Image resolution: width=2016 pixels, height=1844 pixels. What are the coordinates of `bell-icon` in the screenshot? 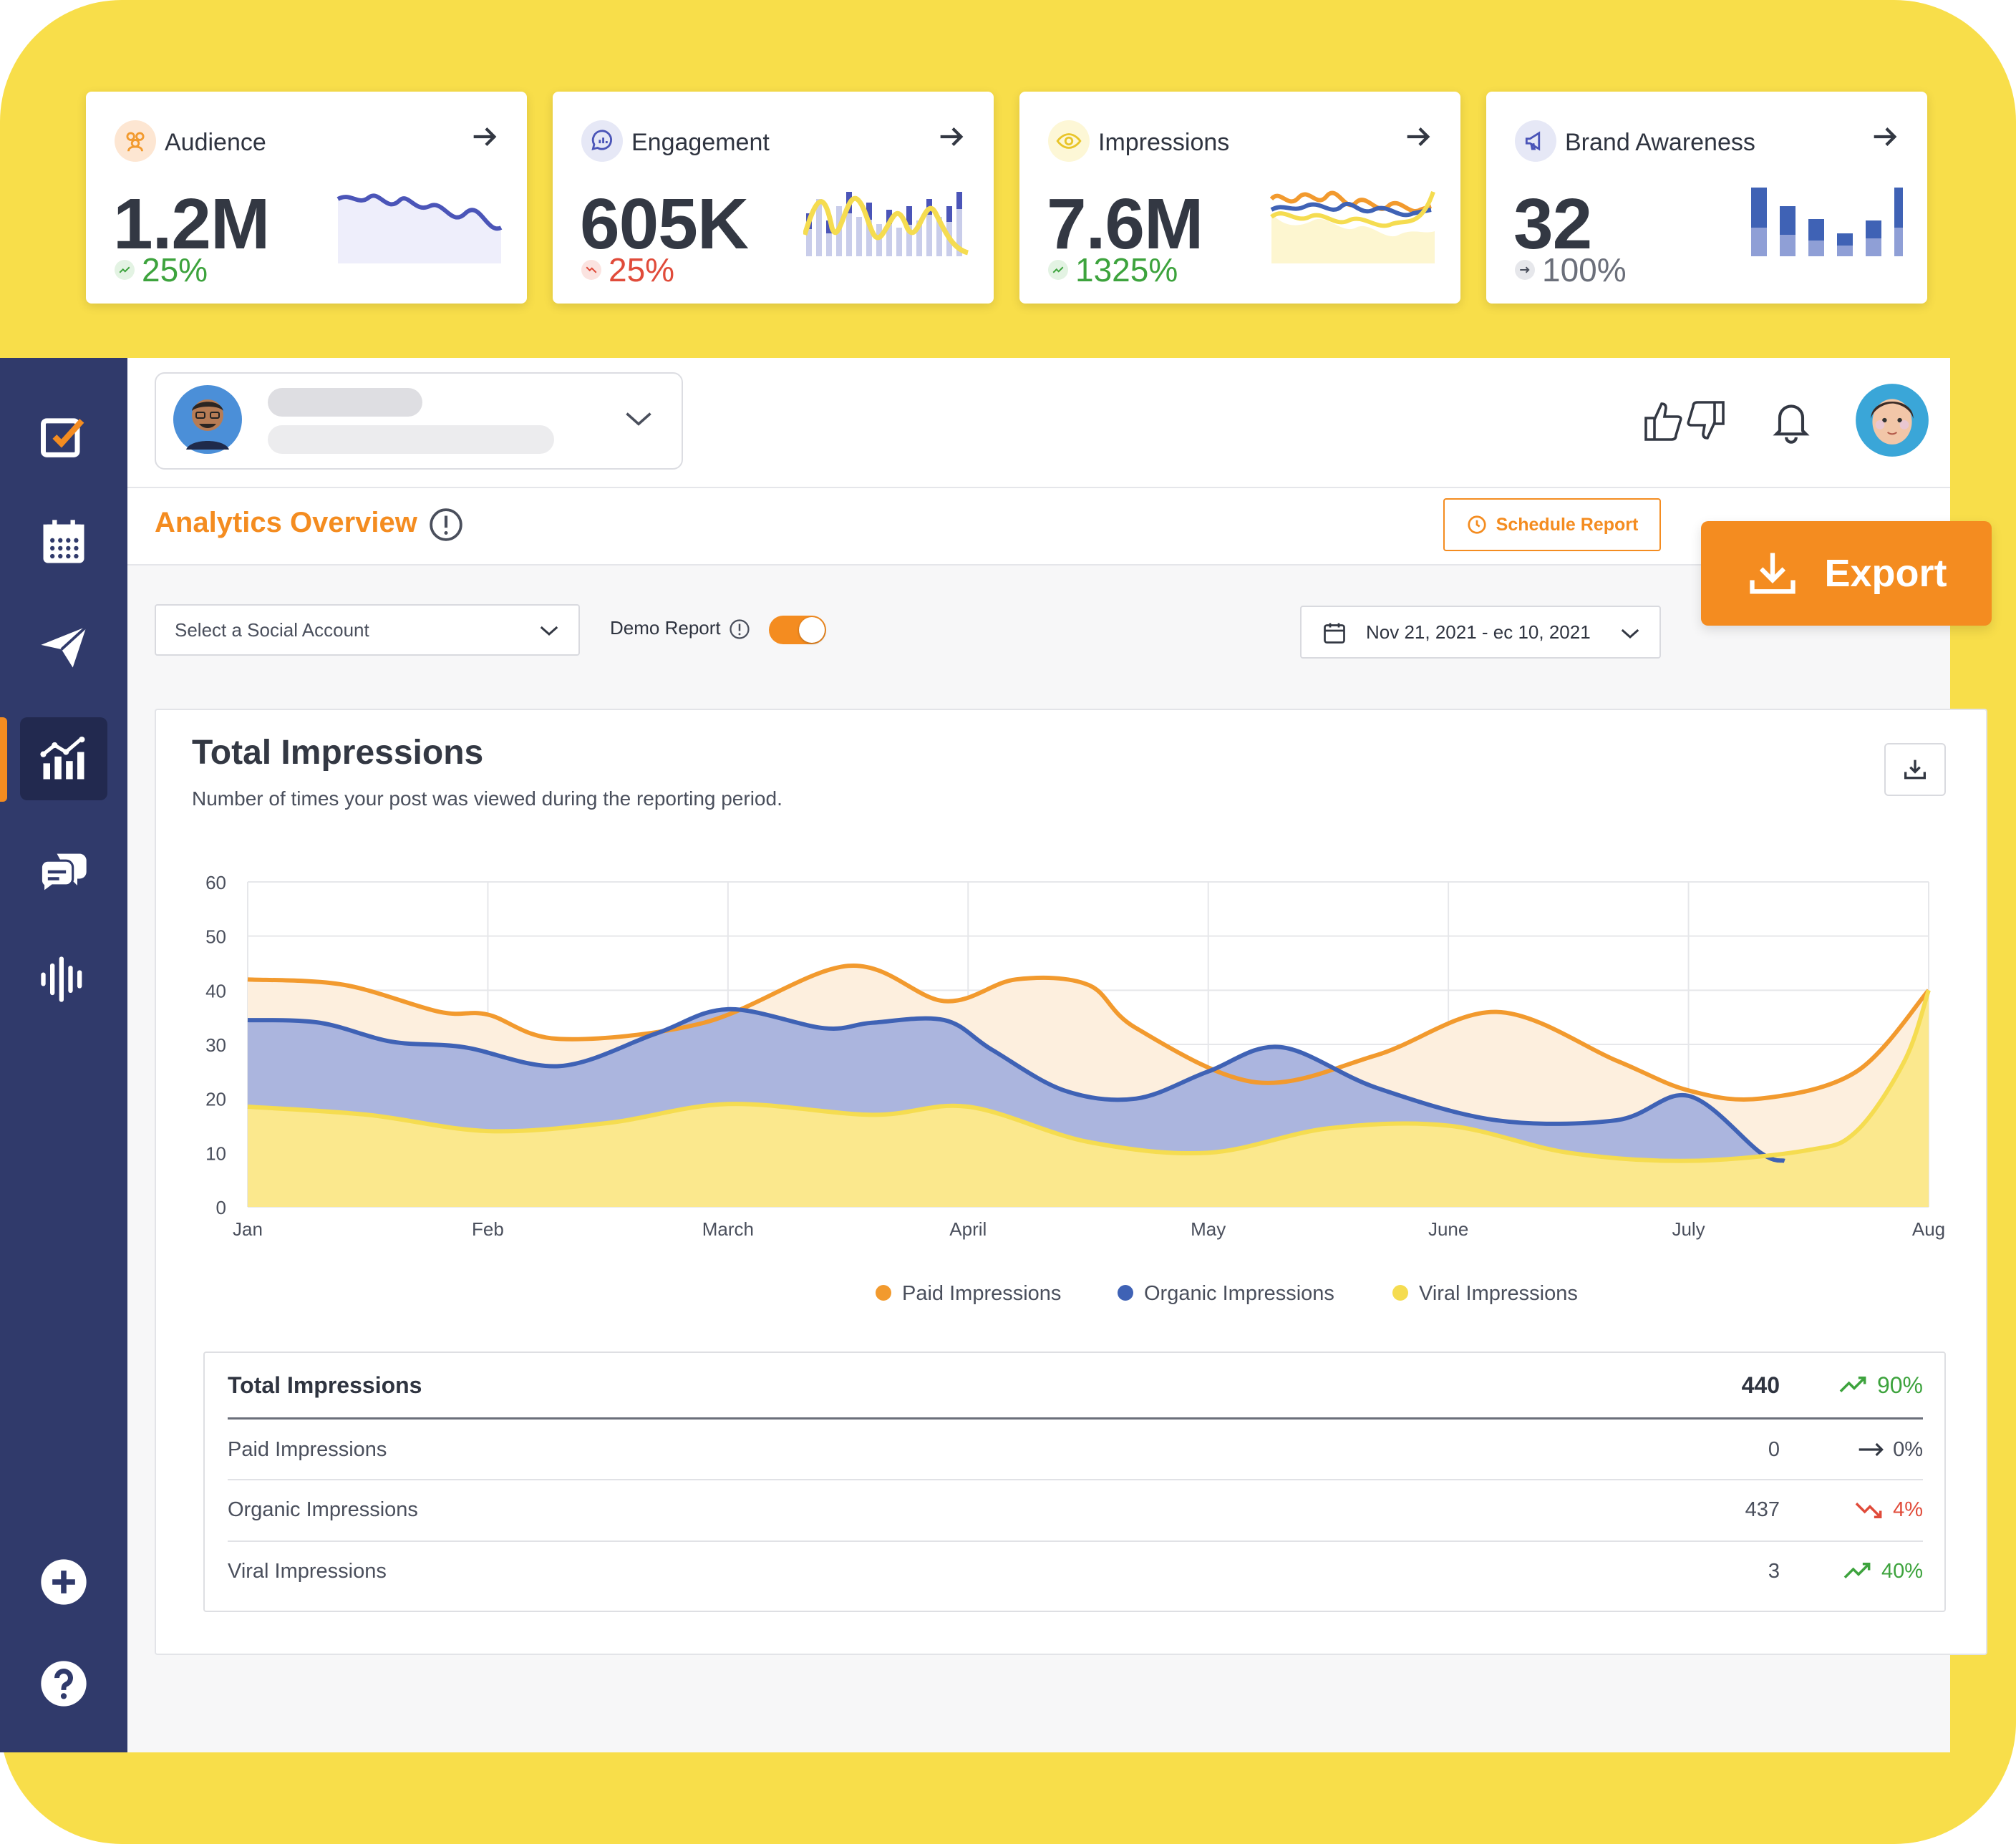 It's located at (1791, 421).